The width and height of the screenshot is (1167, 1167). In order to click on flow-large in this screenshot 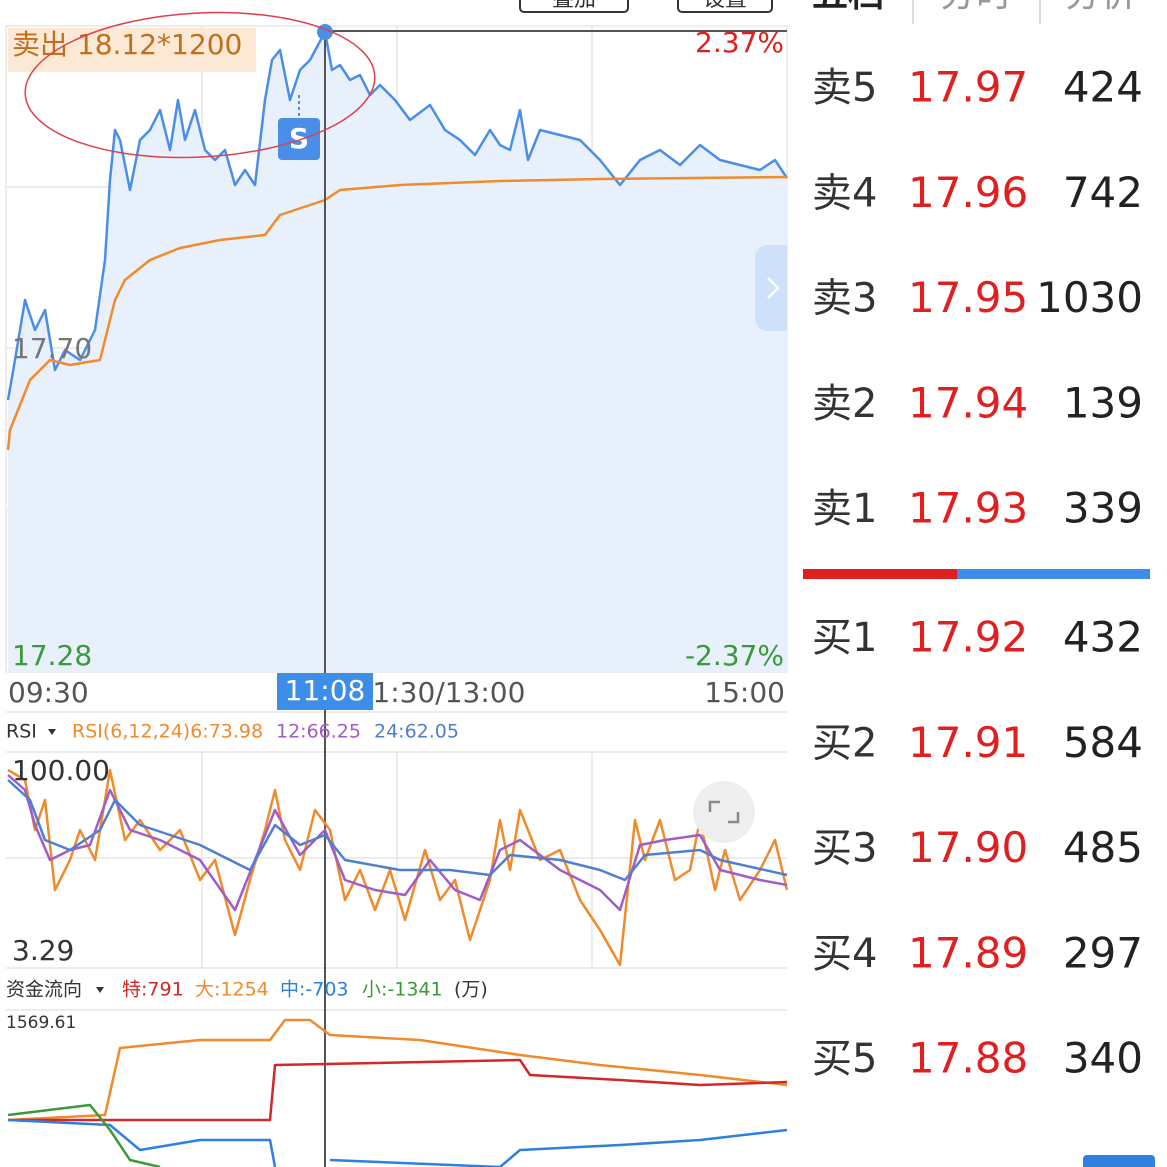, I will do `click(397, 1070)`.